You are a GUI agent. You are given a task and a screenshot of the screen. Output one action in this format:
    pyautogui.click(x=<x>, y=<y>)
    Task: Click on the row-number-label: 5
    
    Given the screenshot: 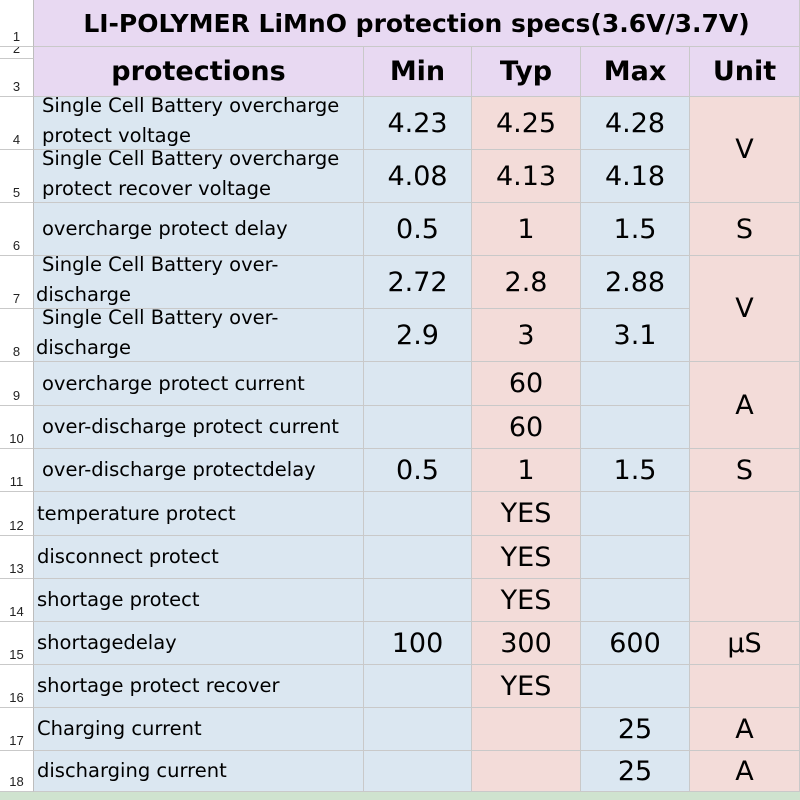 What is the action you would take?
    pyautogui.click(x=16, y=192)
    